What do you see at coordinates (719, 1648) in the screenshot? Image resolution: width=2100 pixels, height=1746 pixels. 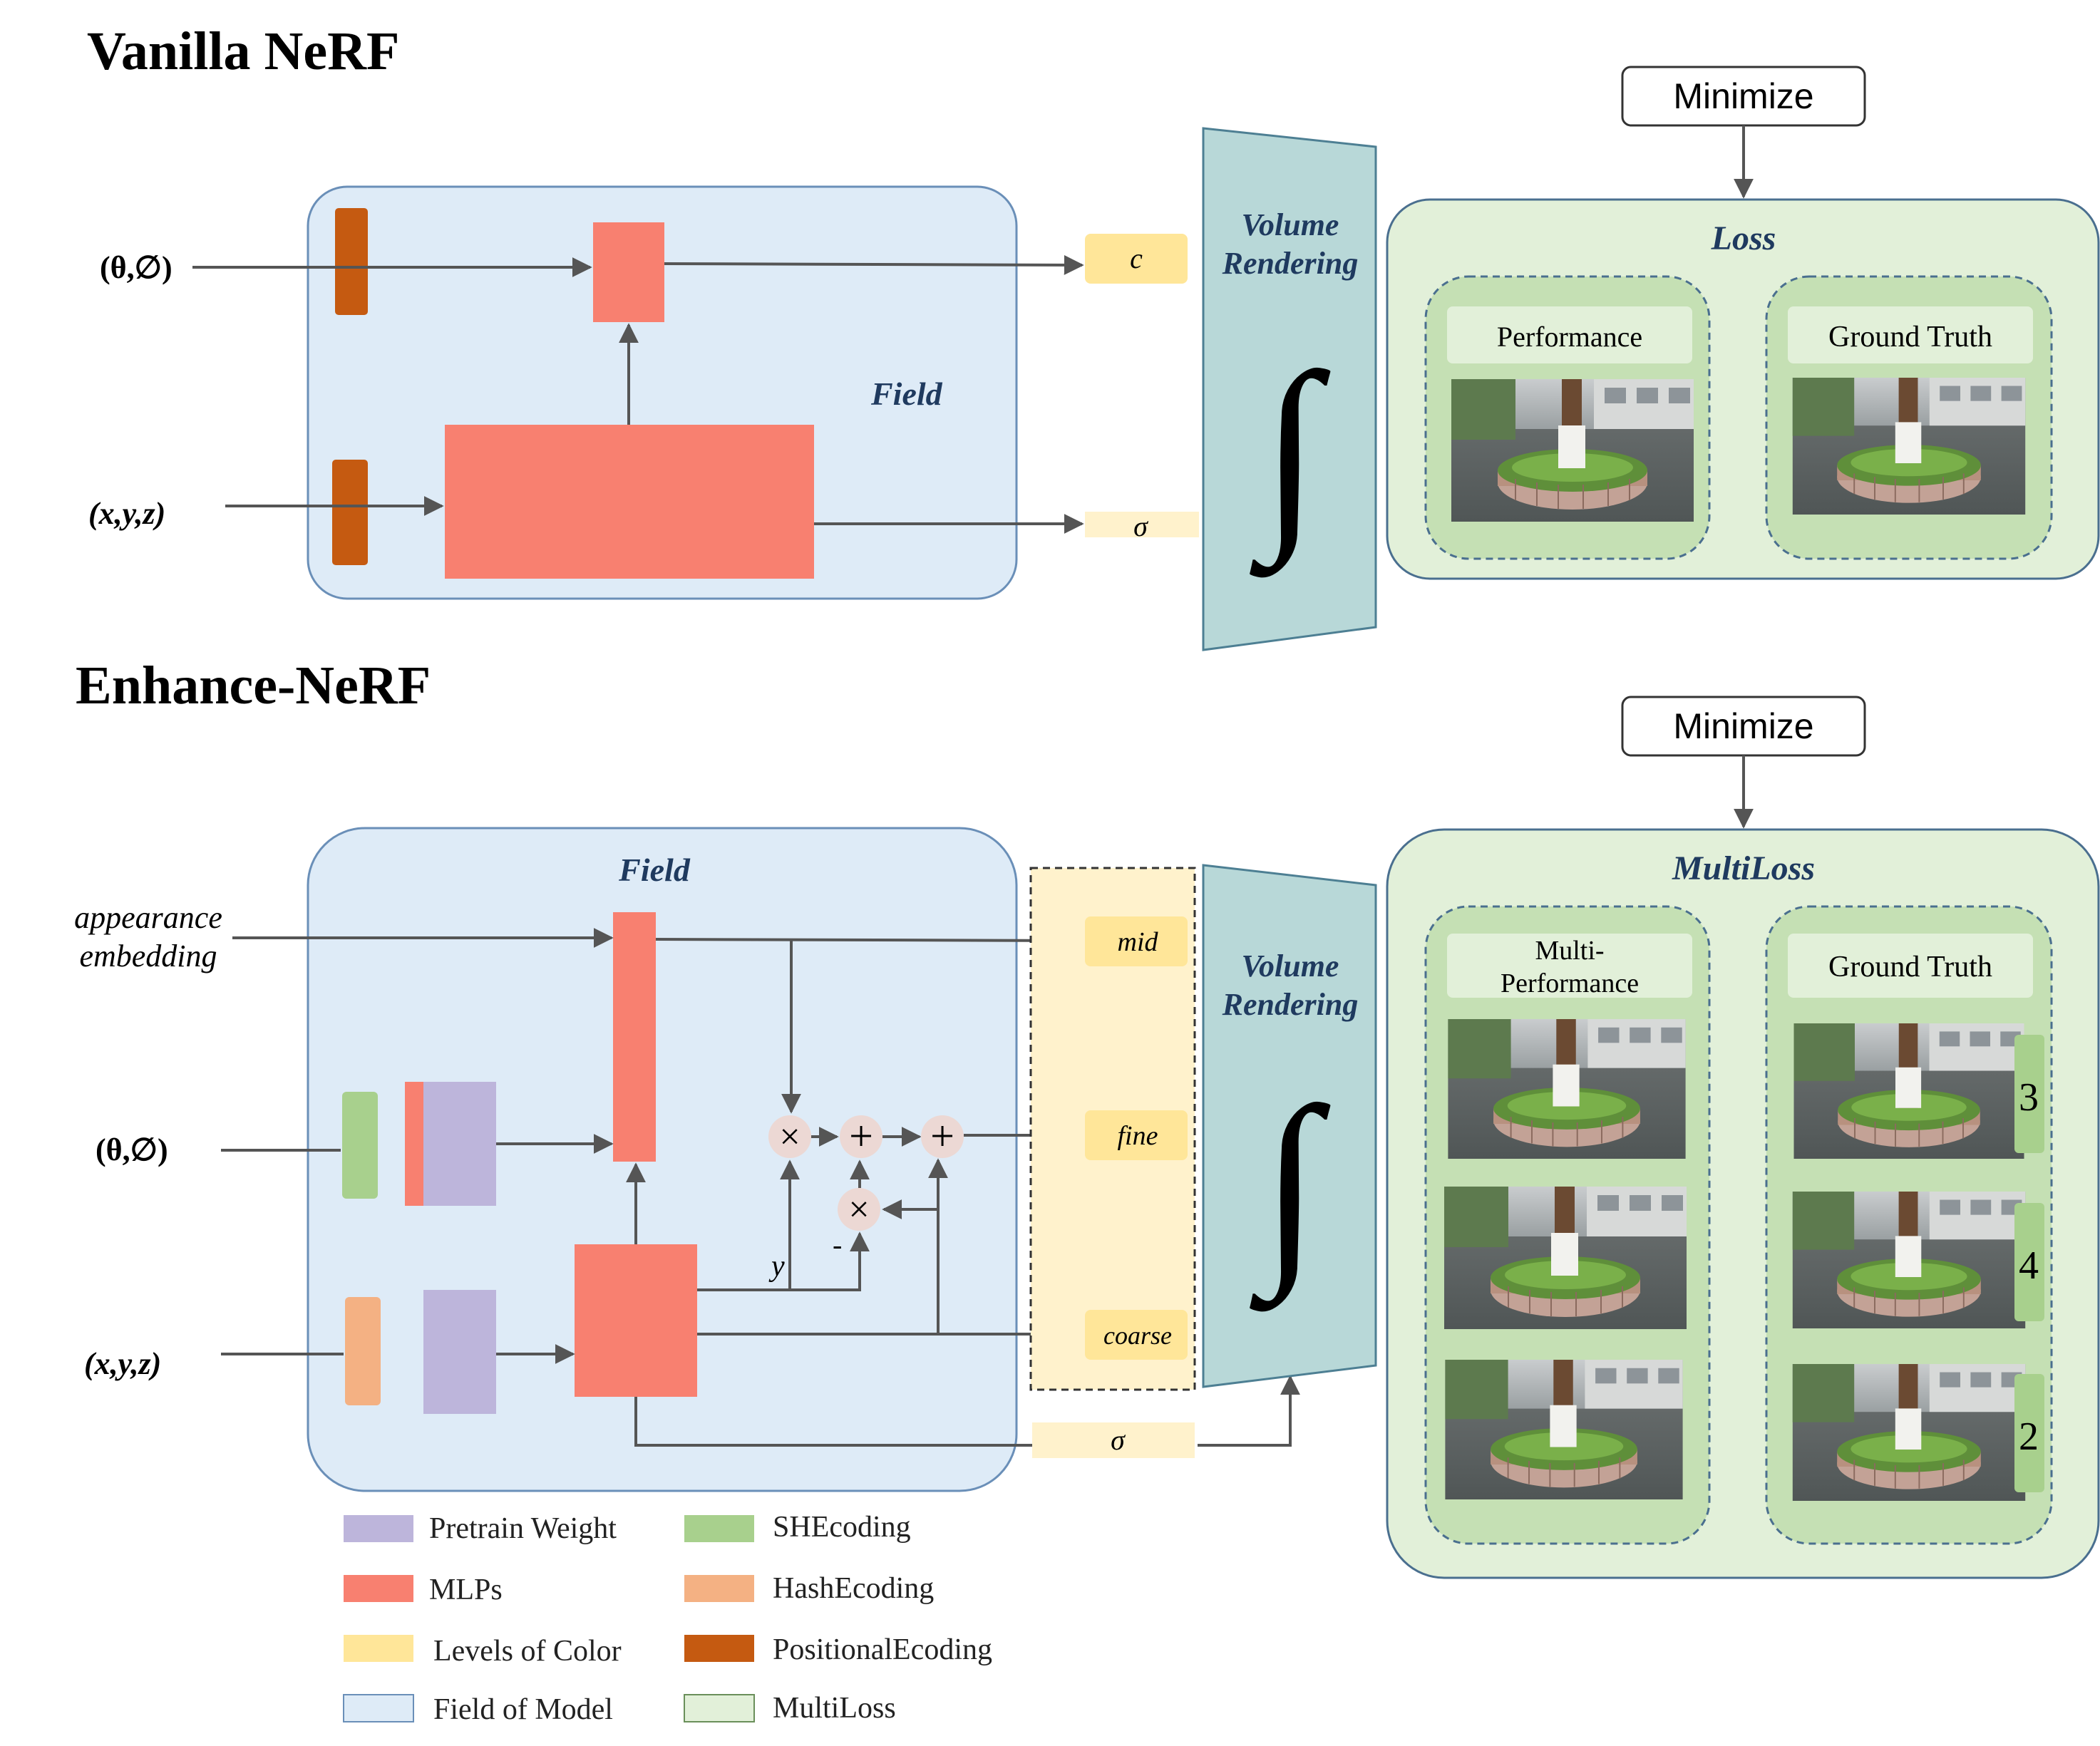 I see `legend-swatch-positionalecoding` at bounding box center [719, 1648].